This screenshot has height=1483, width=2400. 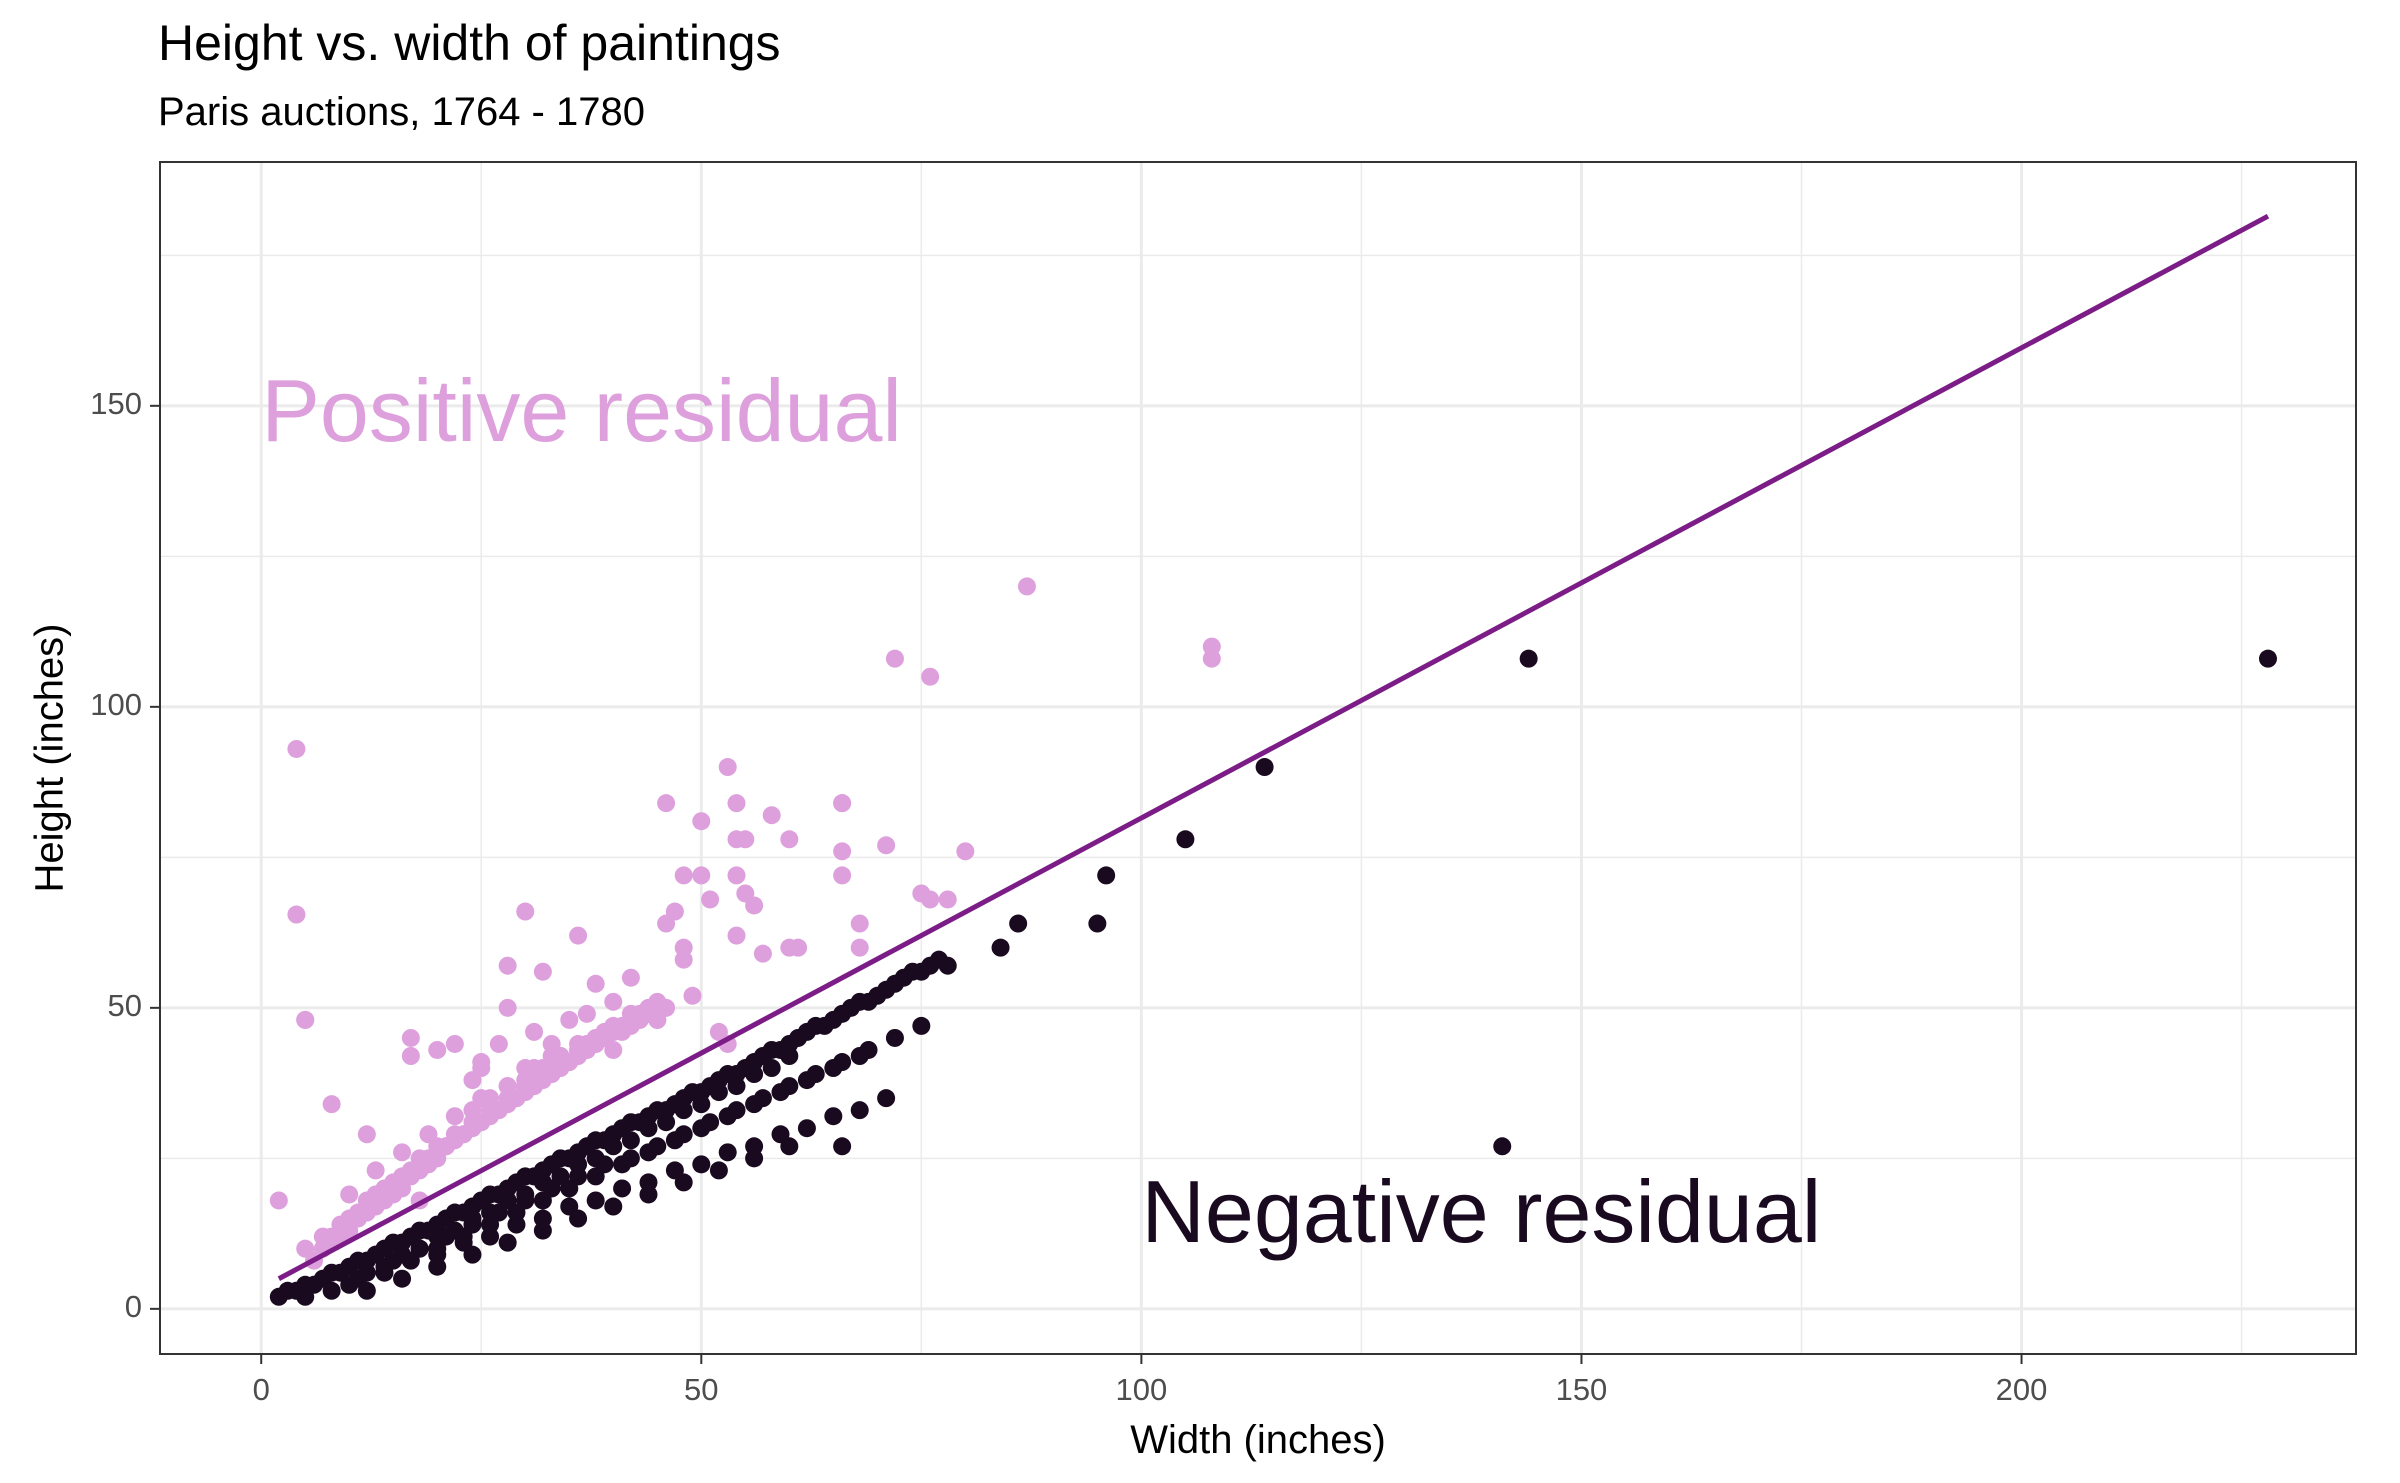 I want to click on y-tick-label: 150, so click(x=116, y=403).